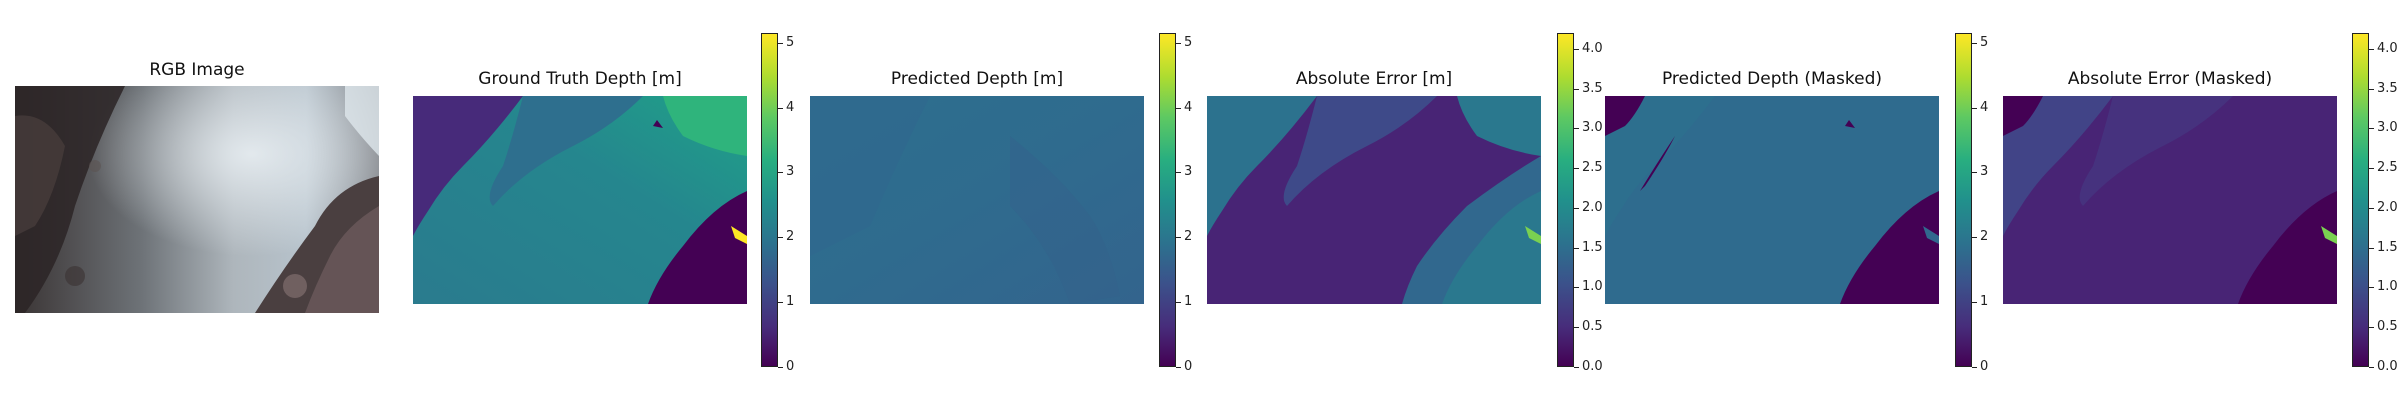 This screenshot has width=2400, height=400. What do you see at coordinates (2170, 79) in the screenshot?
I see `absolute-error-masked-title: Absolute Error (Masked)` at bounding box center [2170, 79].